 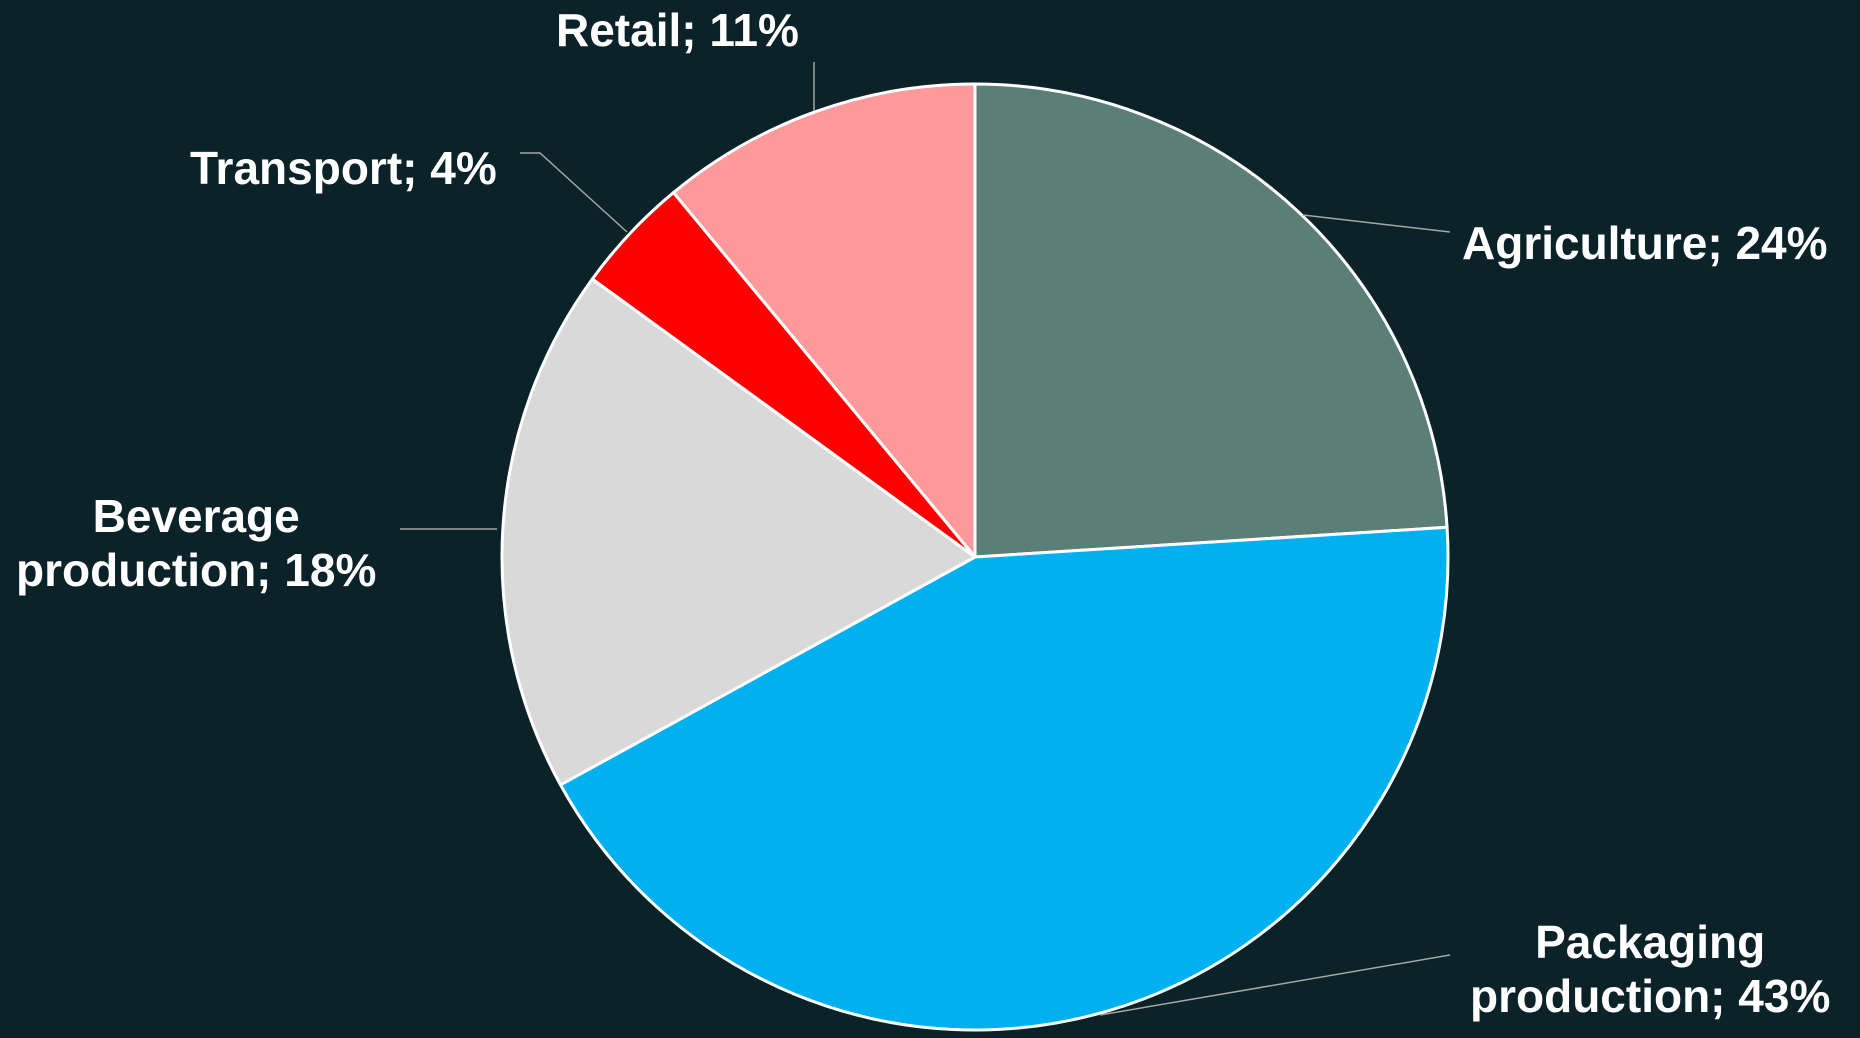 I want to click on leader-line-agriculture, so click(x=1376, y=223).